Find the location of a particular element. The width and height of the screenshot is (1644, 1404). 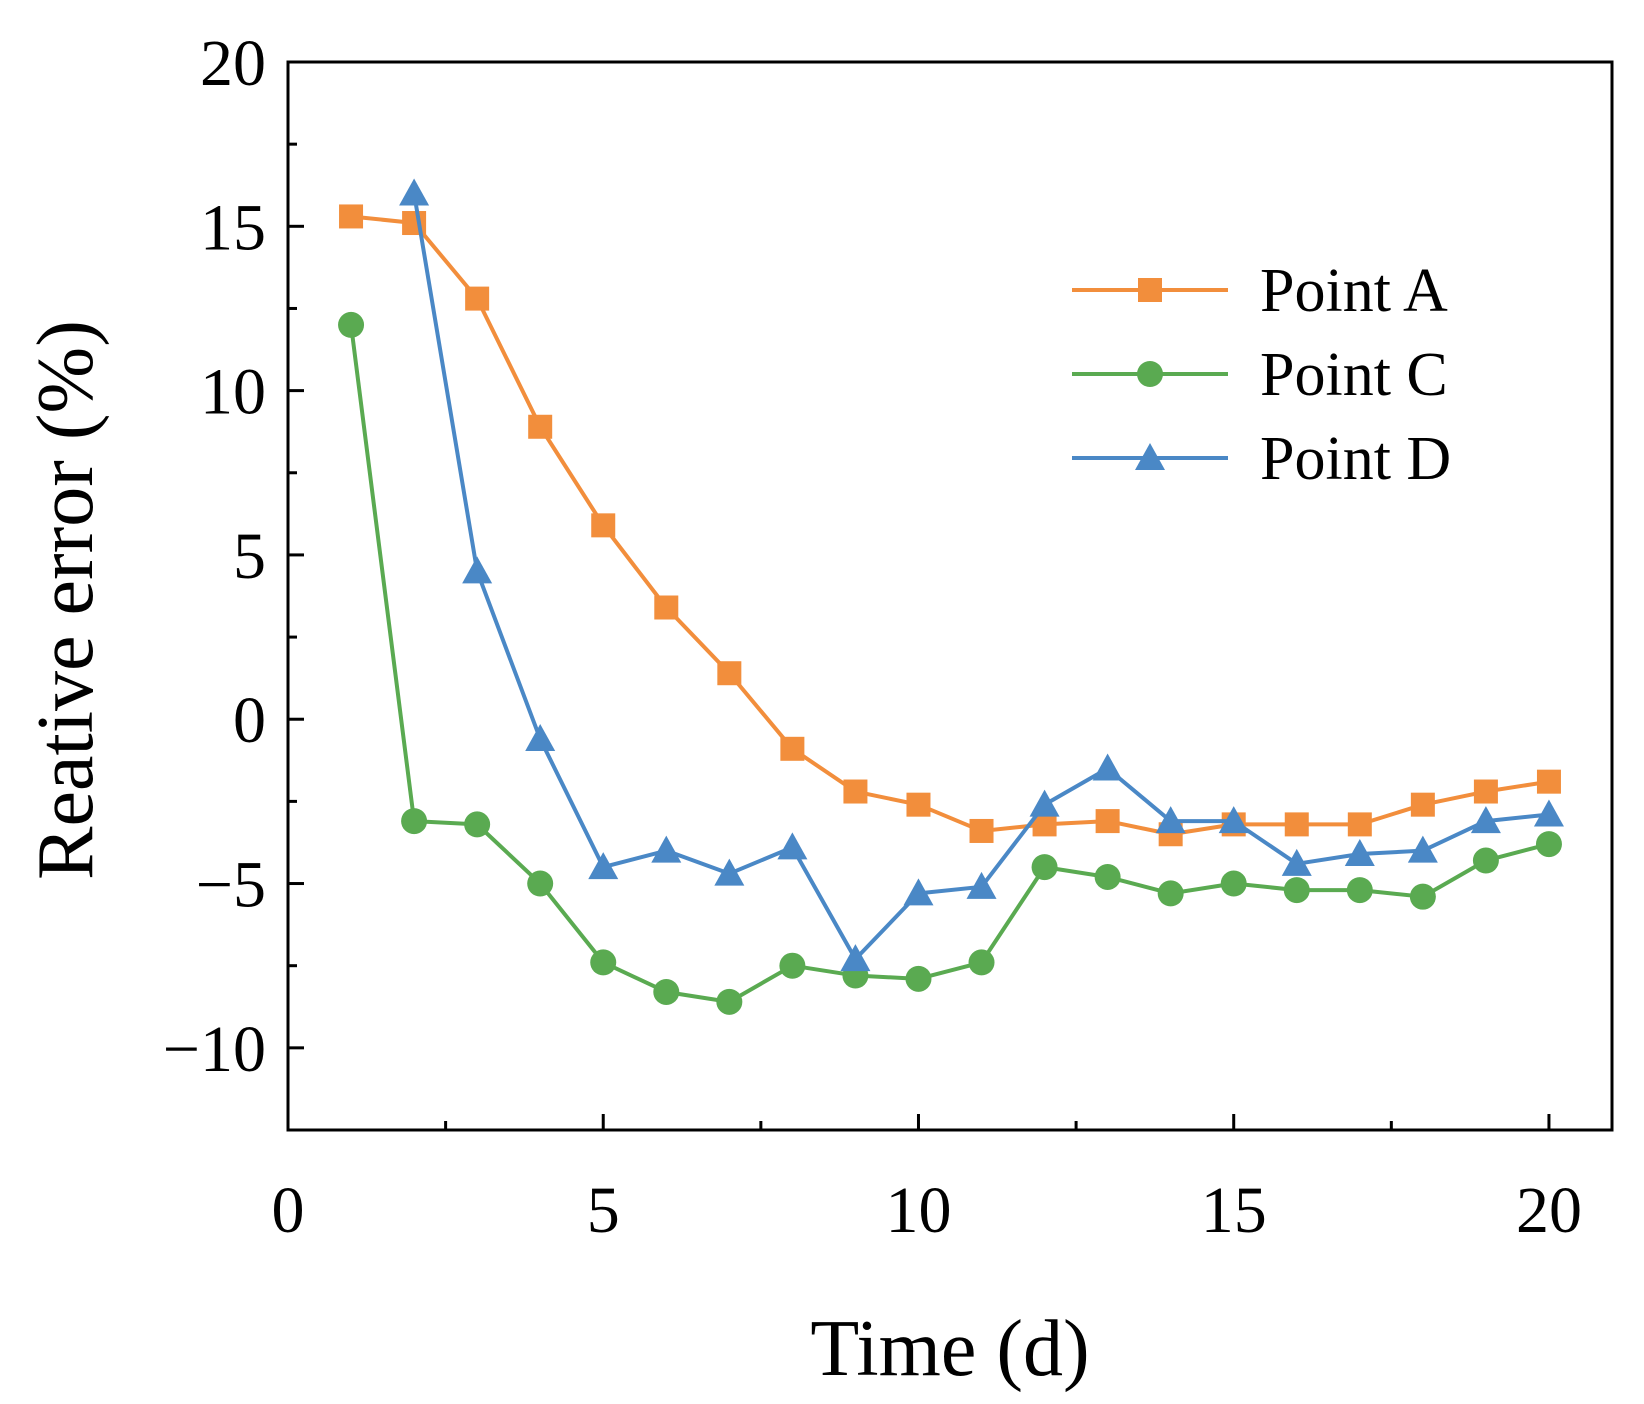

x-tick-label: 5 is located at coordinates (603, 1210).